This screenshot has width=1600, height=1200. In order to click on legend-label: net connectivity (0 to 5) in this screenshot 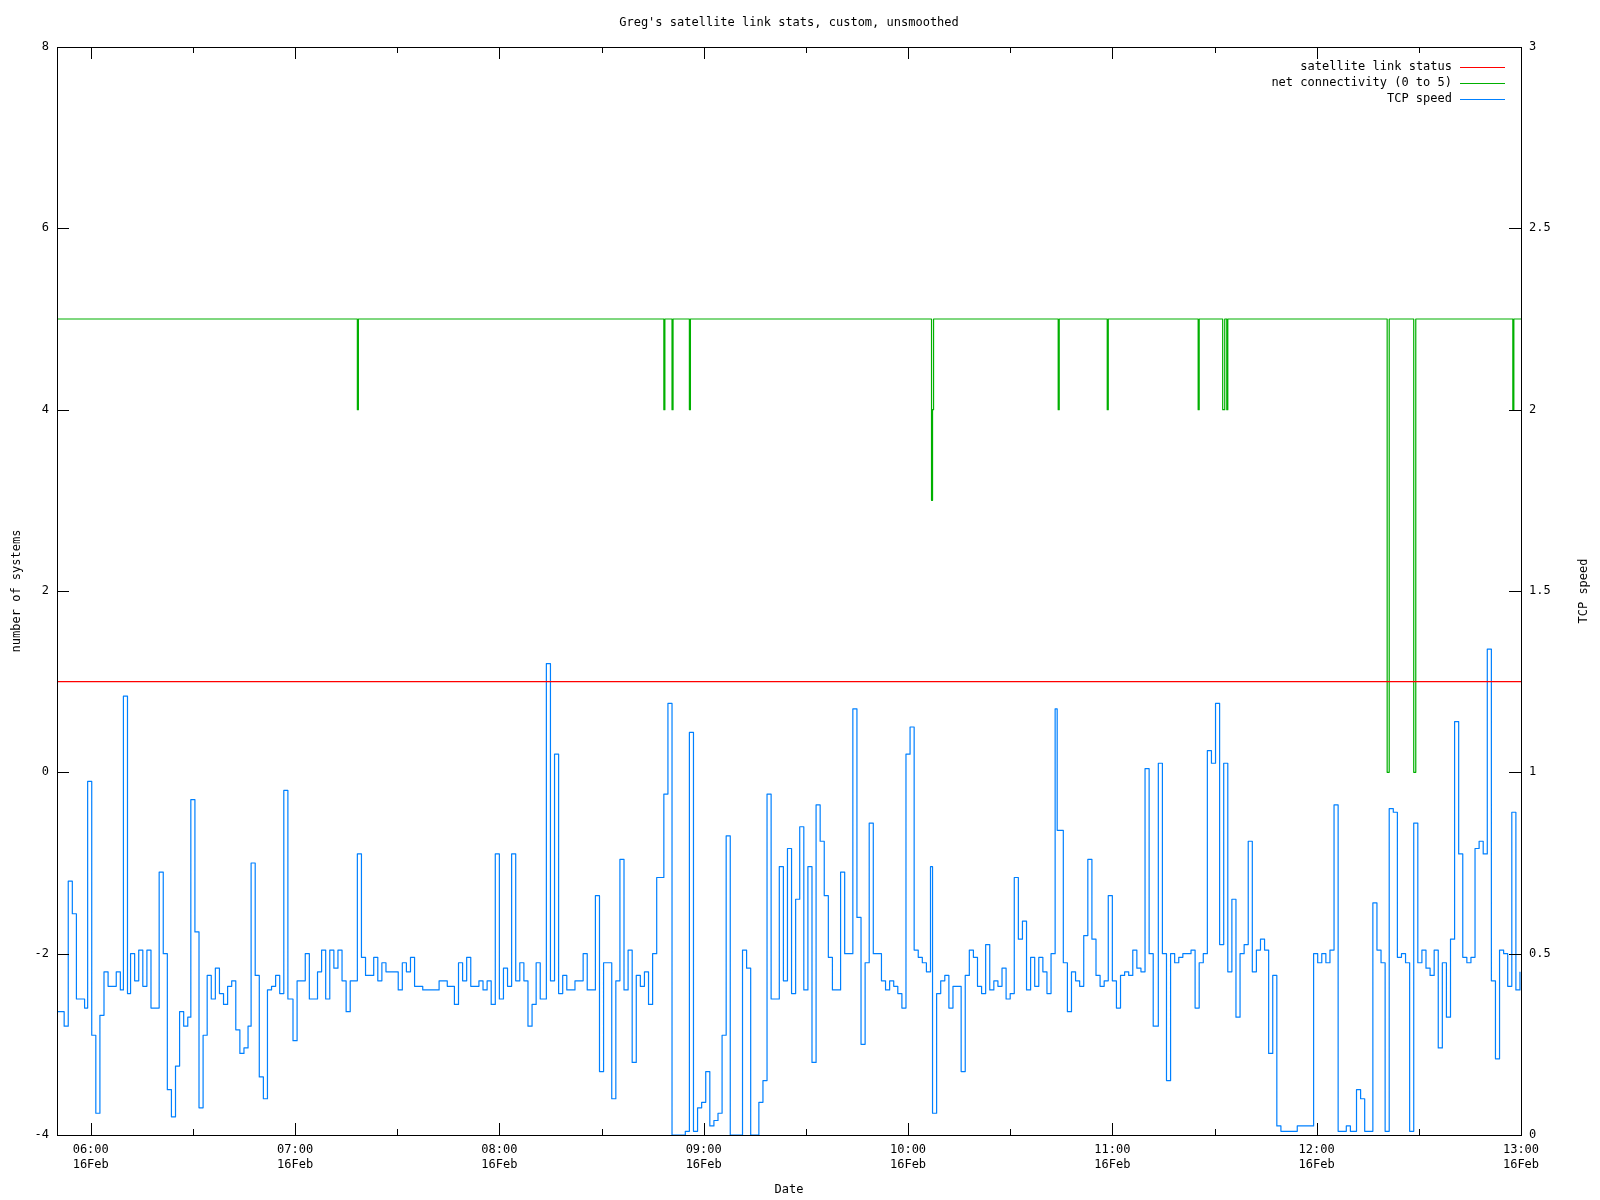, I will do `click(1361, 82)`.